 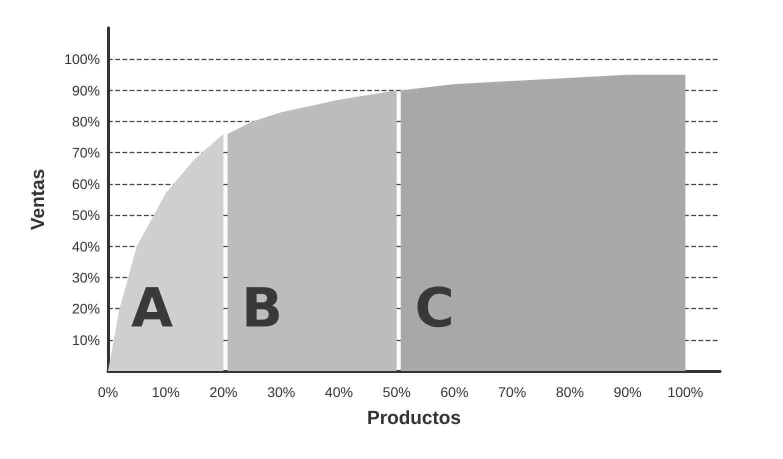 What do you see at coordinates (86, 340) in the screenshot?
I see `y-tick-label: 10%` at bounding box center [86, 340].